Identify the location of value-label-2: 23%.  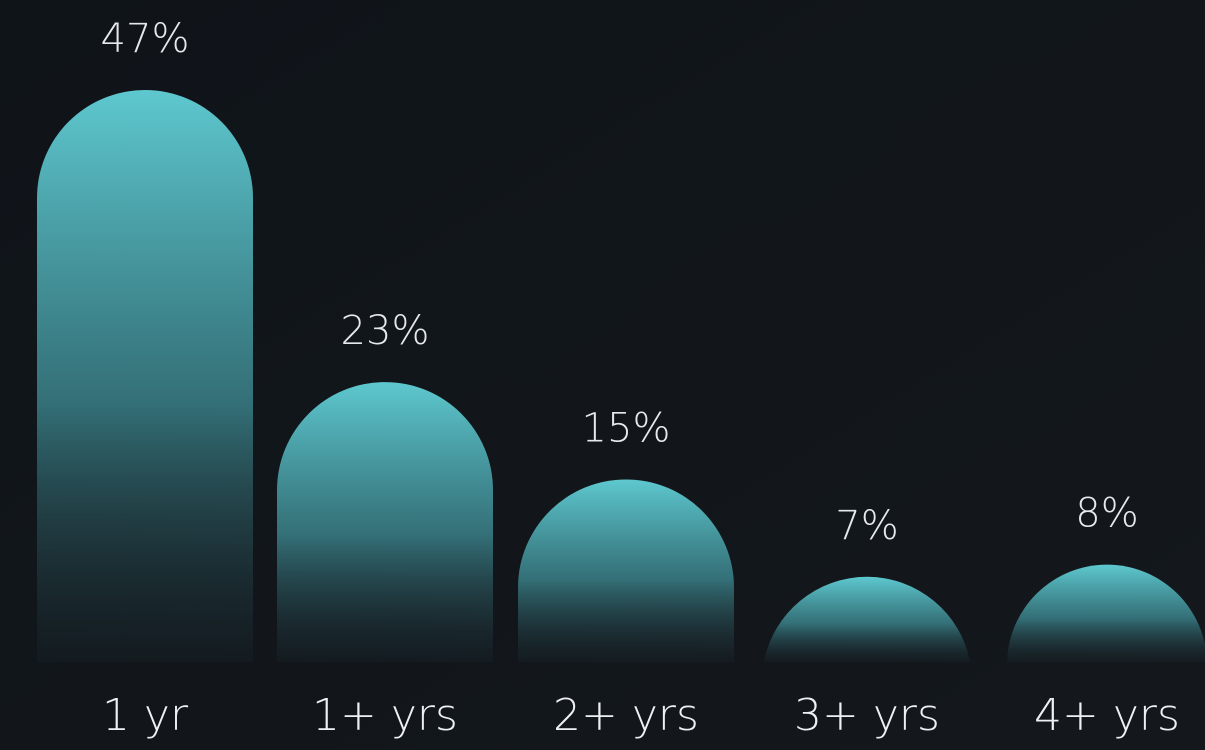
(385, 331).